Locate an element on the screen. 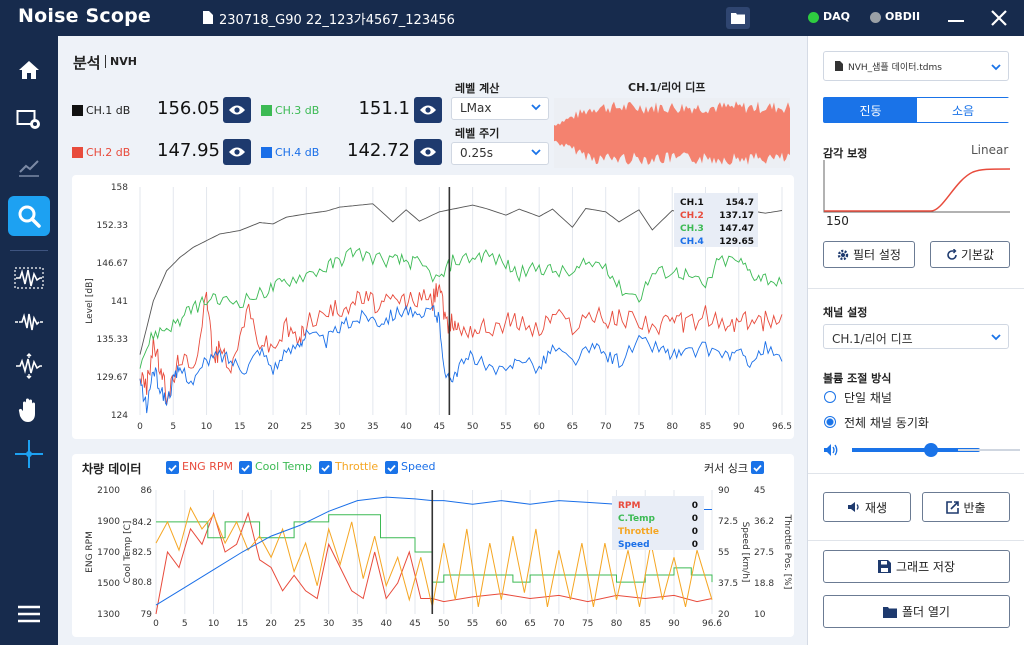 This screenshot has height=645, width=1024. check-icon is located at coordinates (757, 468).